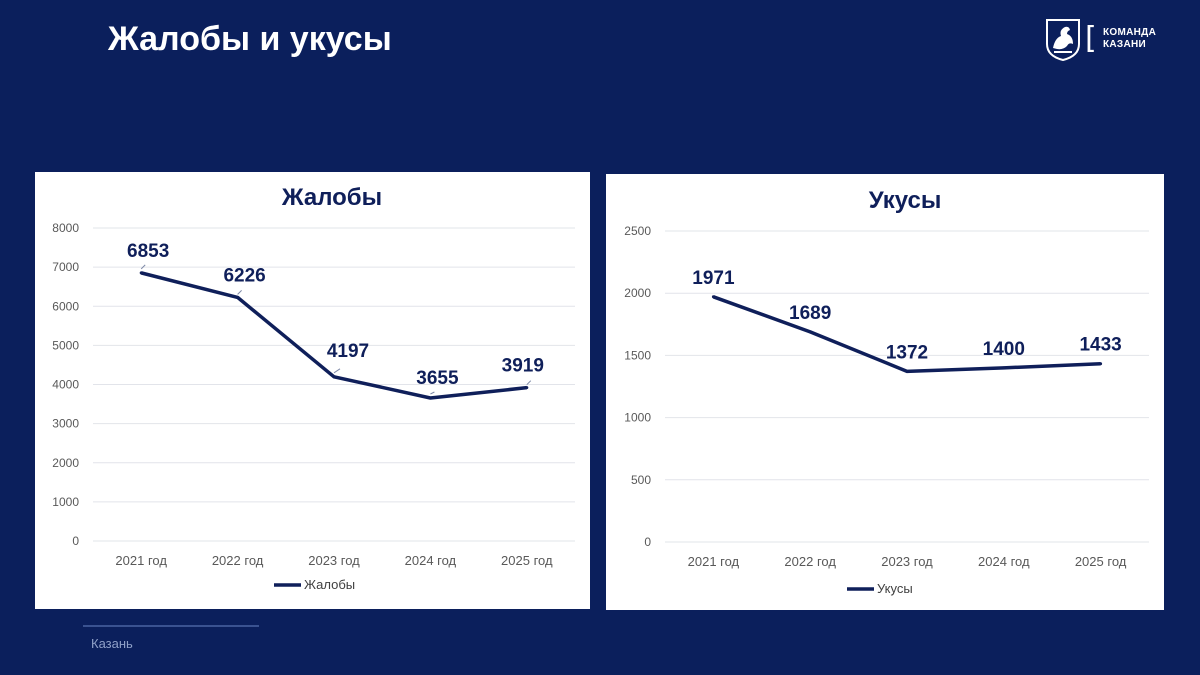  Describe the element at coordinates (329, 584) in the screenshot. I see `legend-label: Жалобы` at that location.